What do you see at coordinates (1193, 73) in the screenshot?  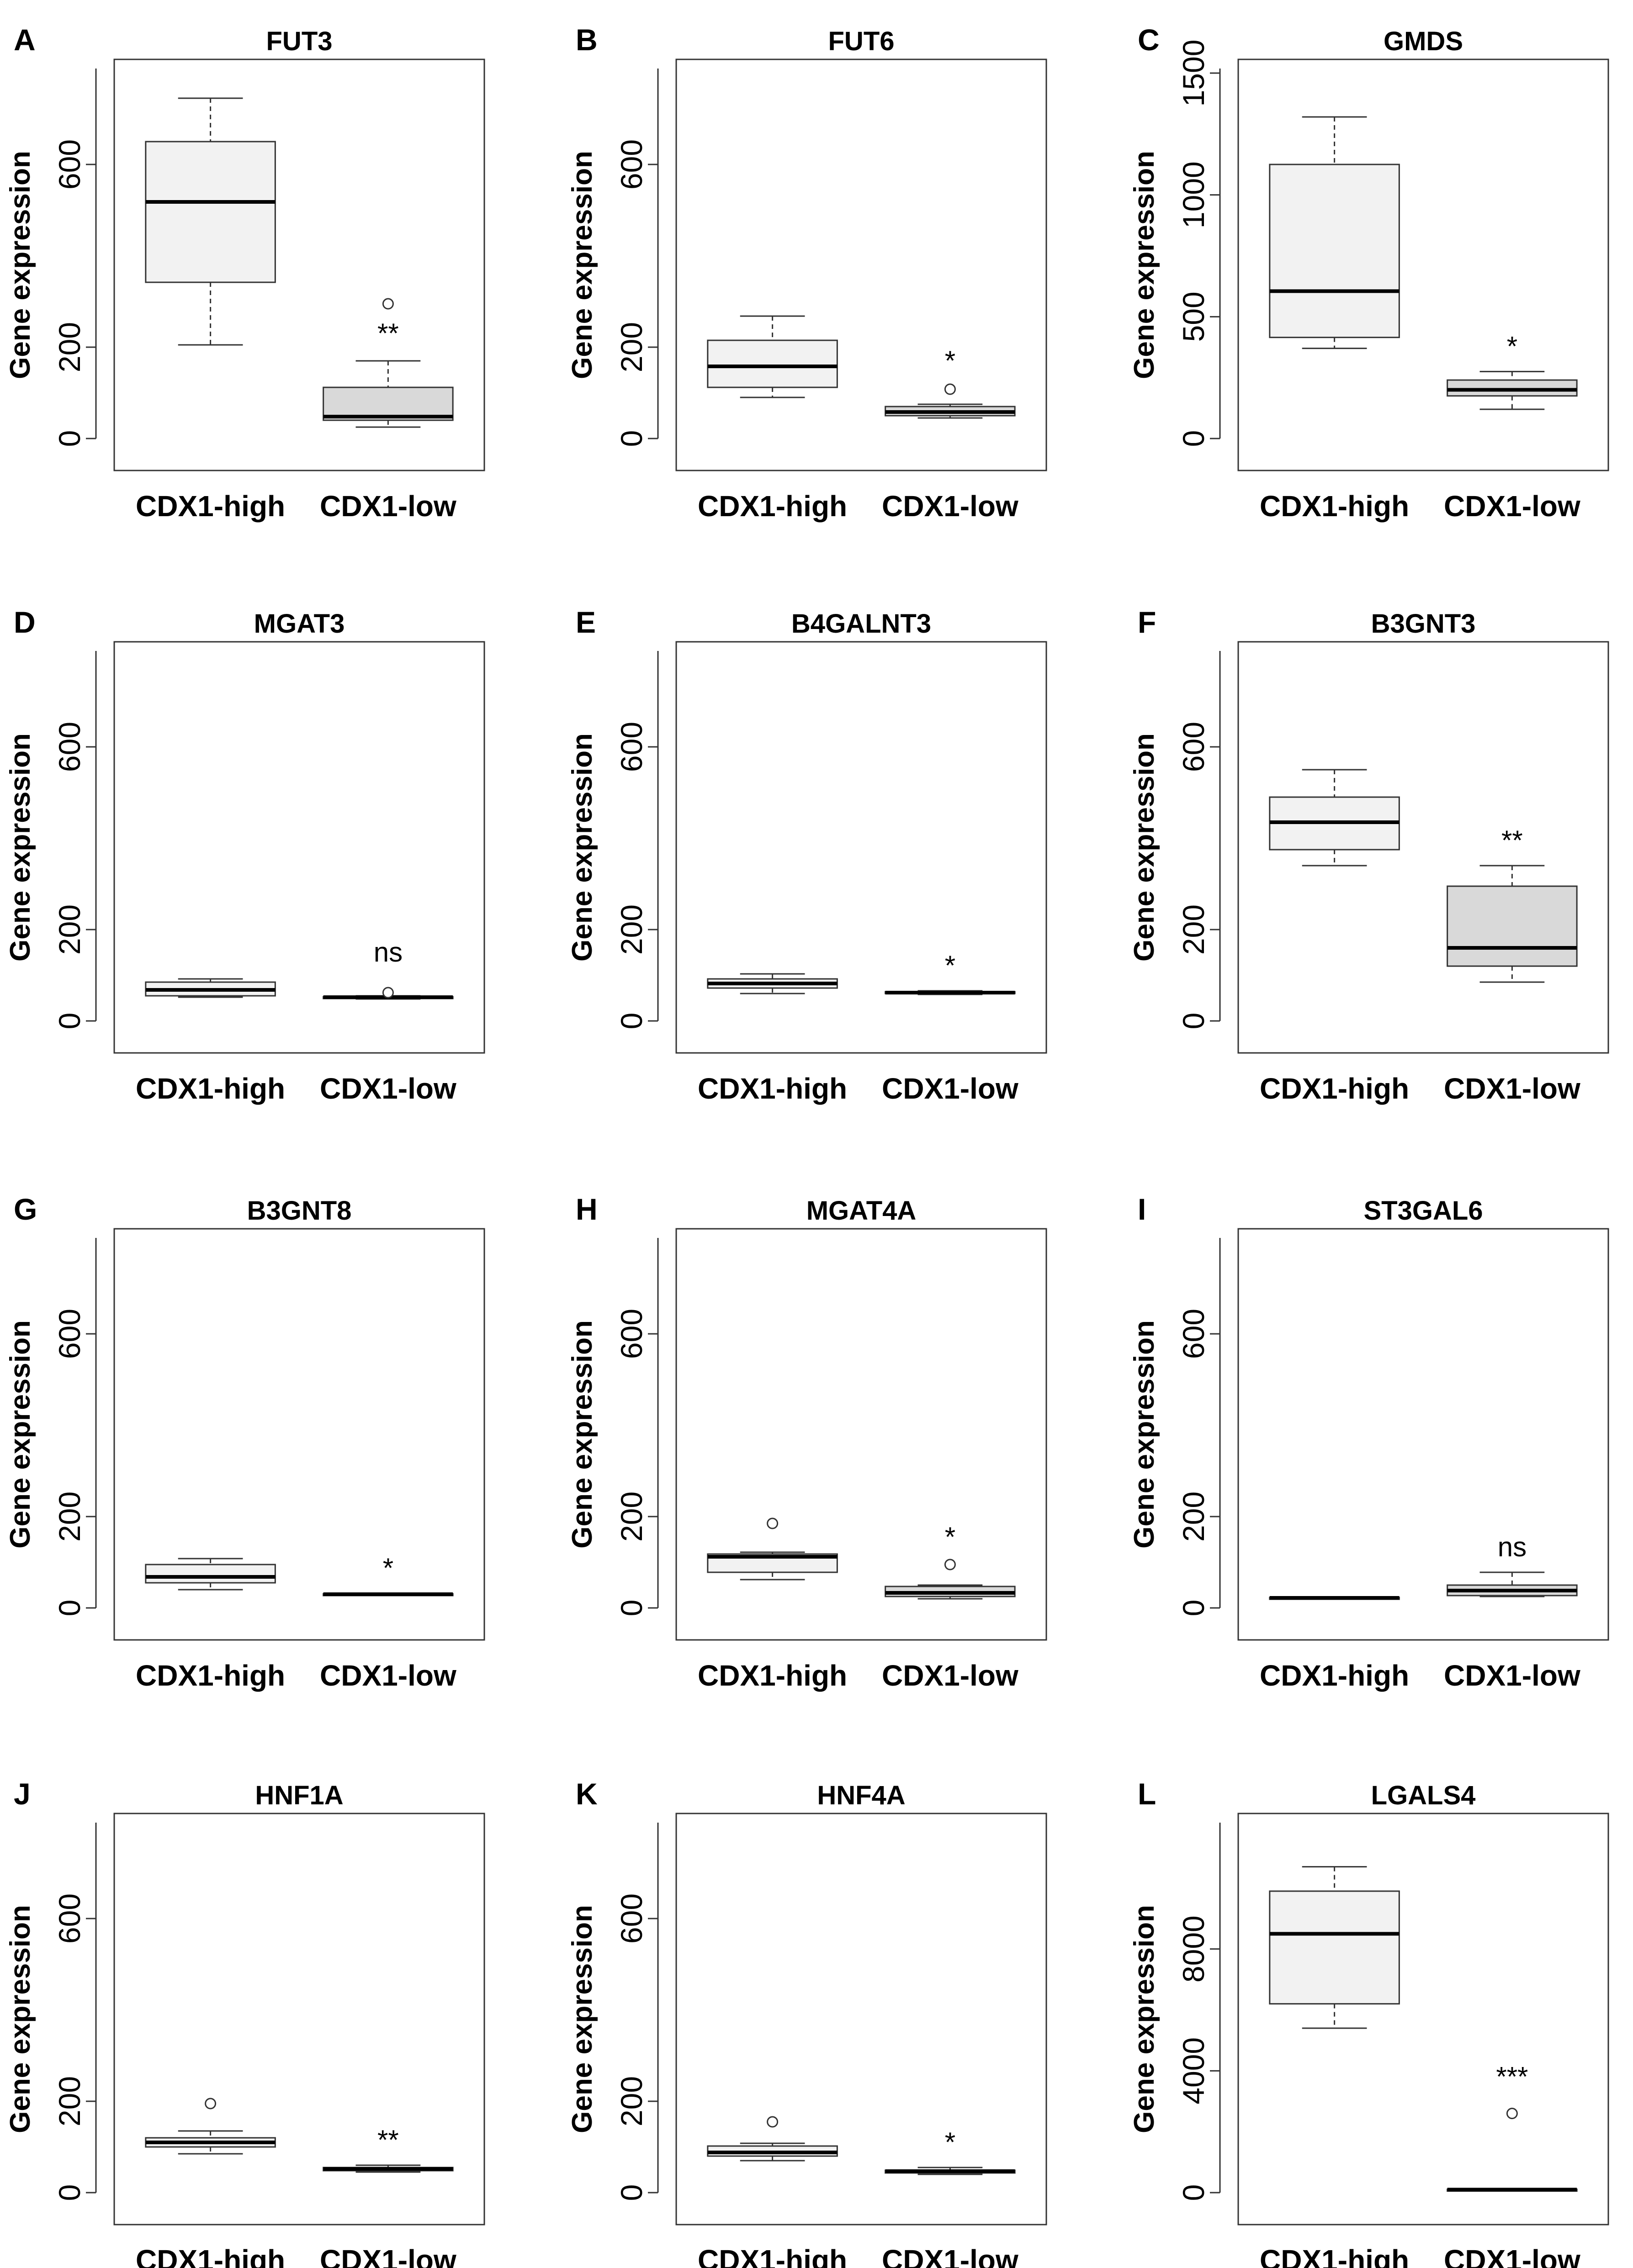 I see `y-tick-label: 1500` at bounding box center [1193, 73].